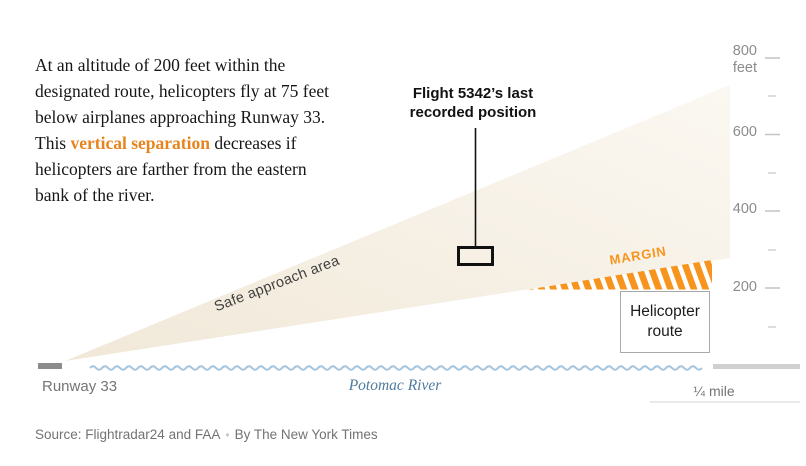  What do you see at coordinates (744, 132) in the screenshot?
I see `yaxis-label-600: 600` at bounding box center [744, 132].